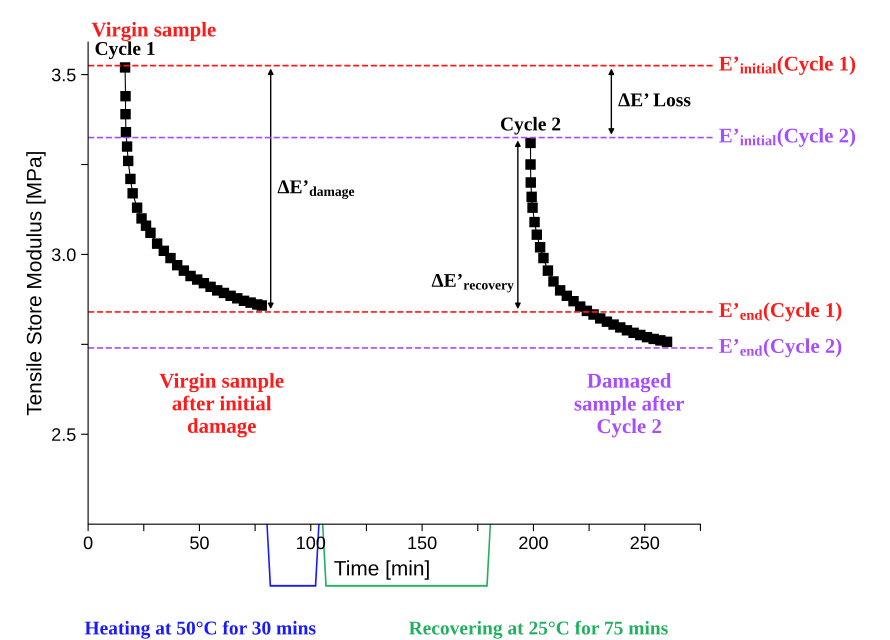 This screenshot has height=640, width=890. Describe the element at coordinates (88, 543) in the screenshot. I see `x-tick-label: 0` at that location.